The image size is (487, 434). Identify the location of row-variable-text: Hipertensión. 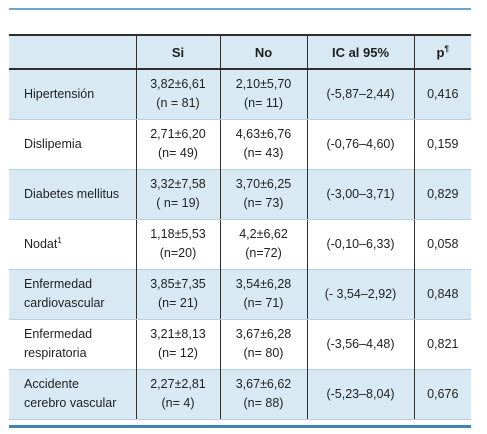
(59, 93).